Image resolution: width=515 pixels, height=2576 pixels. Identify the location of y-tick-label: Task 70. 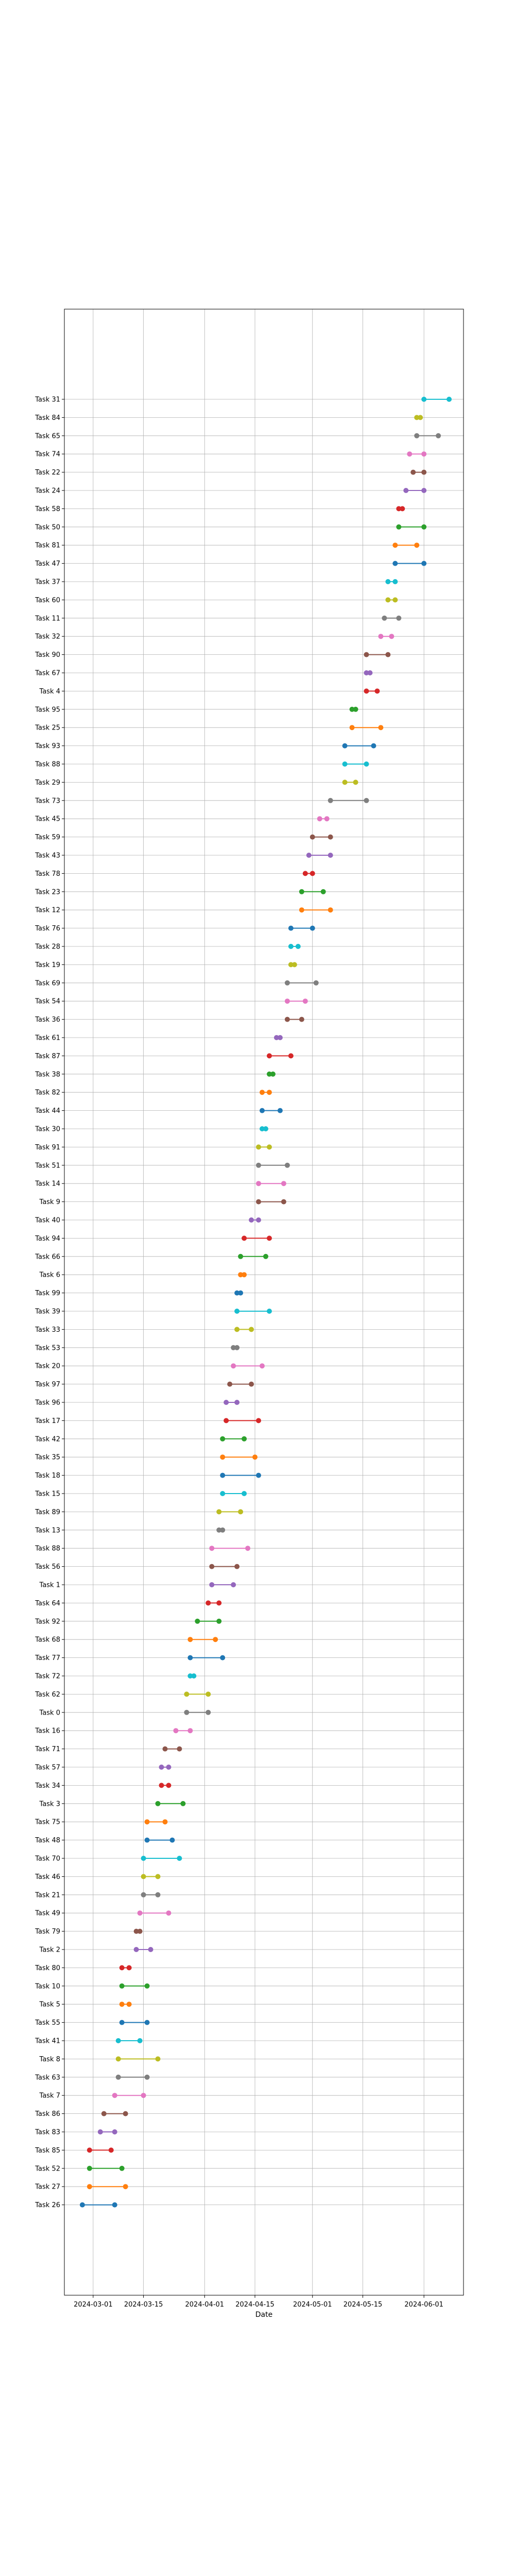
(47, 1859).